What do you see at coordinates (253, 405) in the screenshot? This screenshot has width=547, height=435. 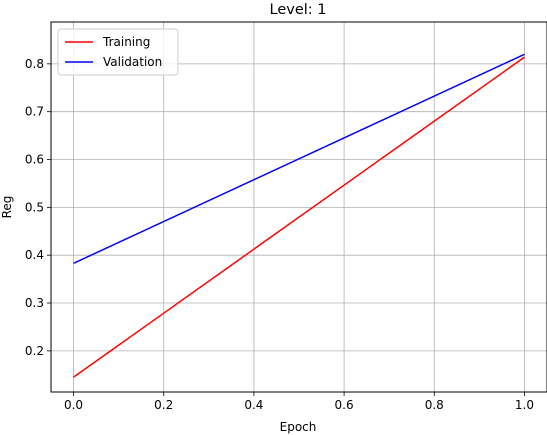 I see `x-tick-label: 0.4` at bounding box center [253, 405].